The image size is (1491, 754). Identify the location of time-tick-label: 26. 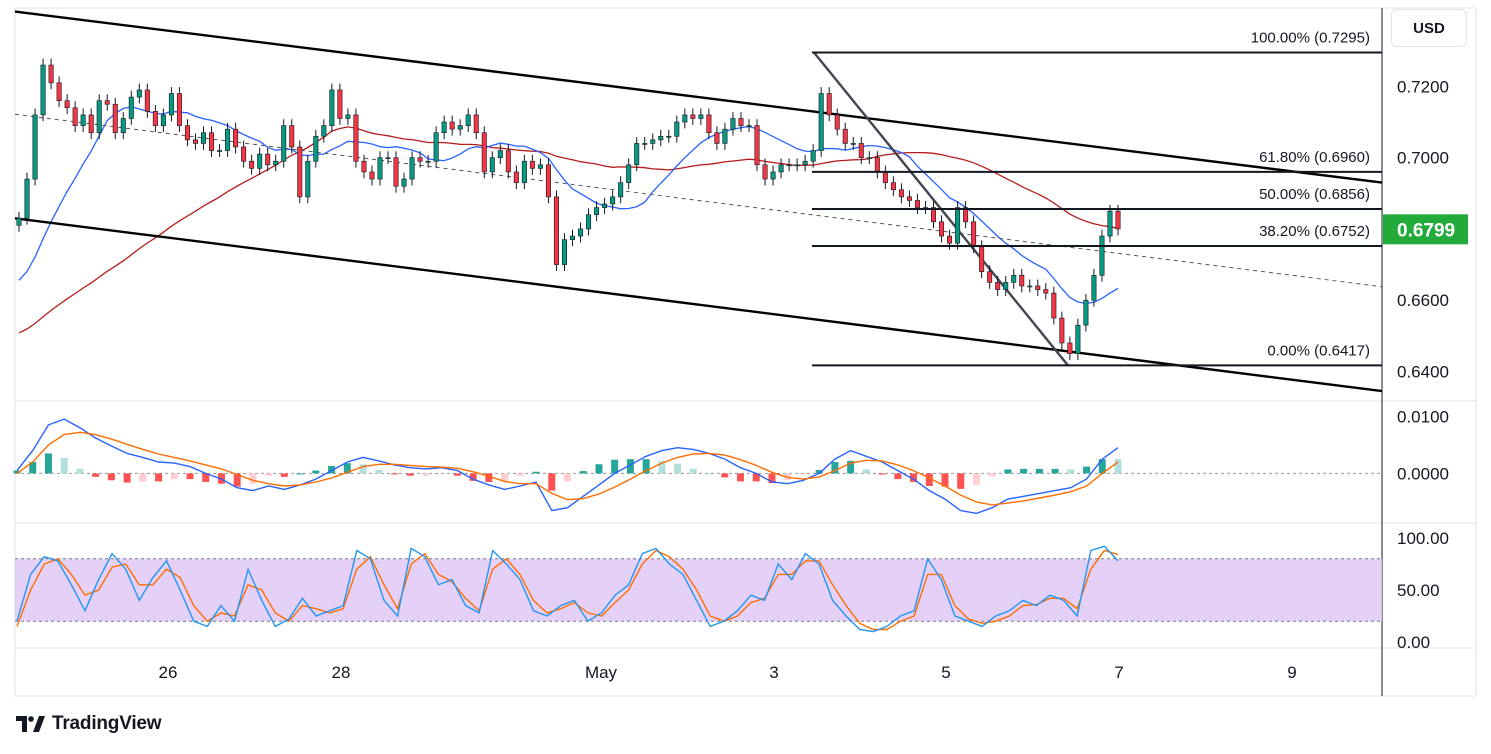
(168, 672).